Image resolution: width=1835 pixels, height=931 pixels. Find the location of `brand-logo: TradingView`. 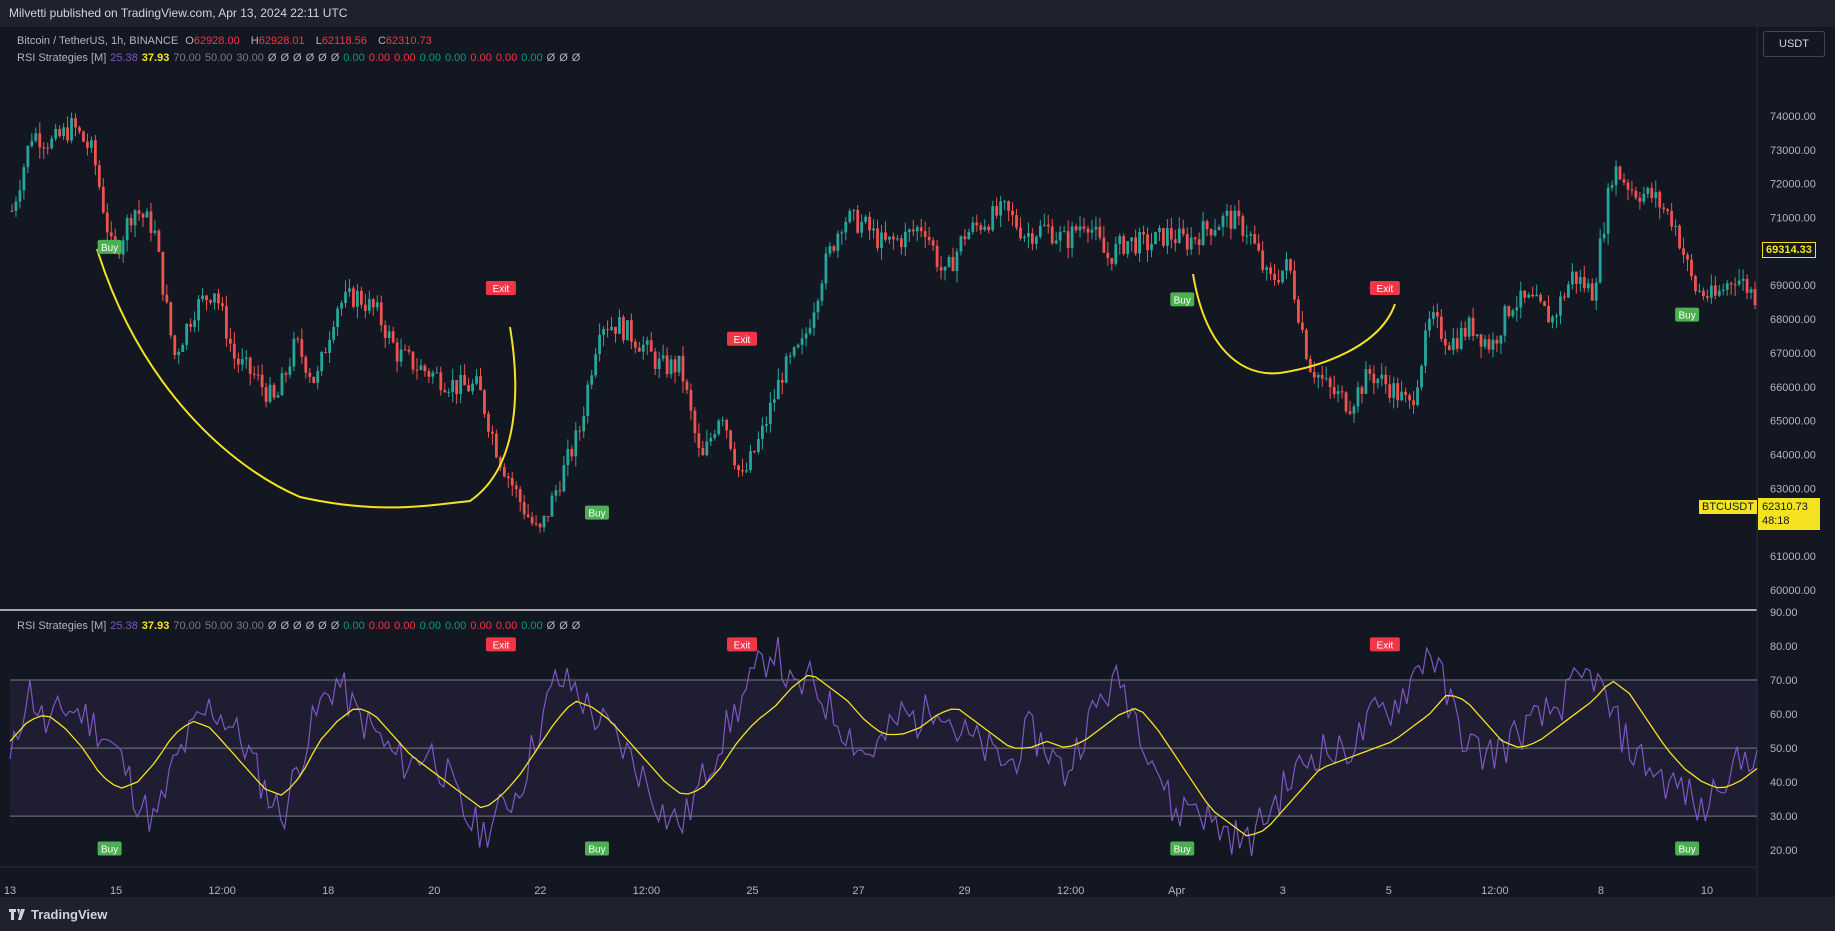

brand-logo: TradingView is located at coordinates (58, 914).